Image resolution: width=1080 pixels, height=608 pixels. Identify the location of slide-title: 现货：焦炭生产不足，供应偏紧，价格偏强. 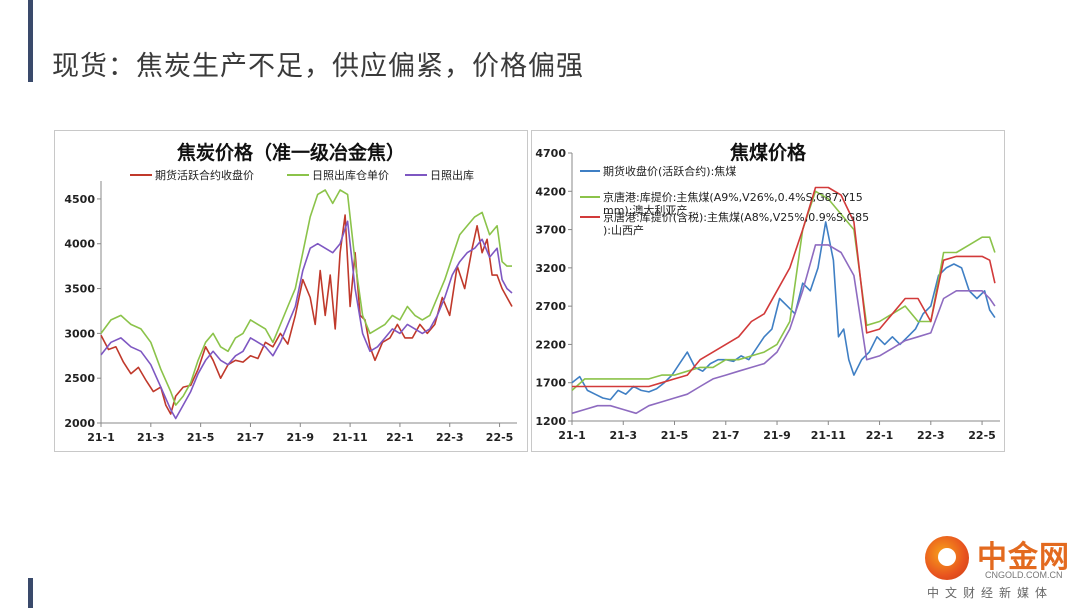
(318, 66).